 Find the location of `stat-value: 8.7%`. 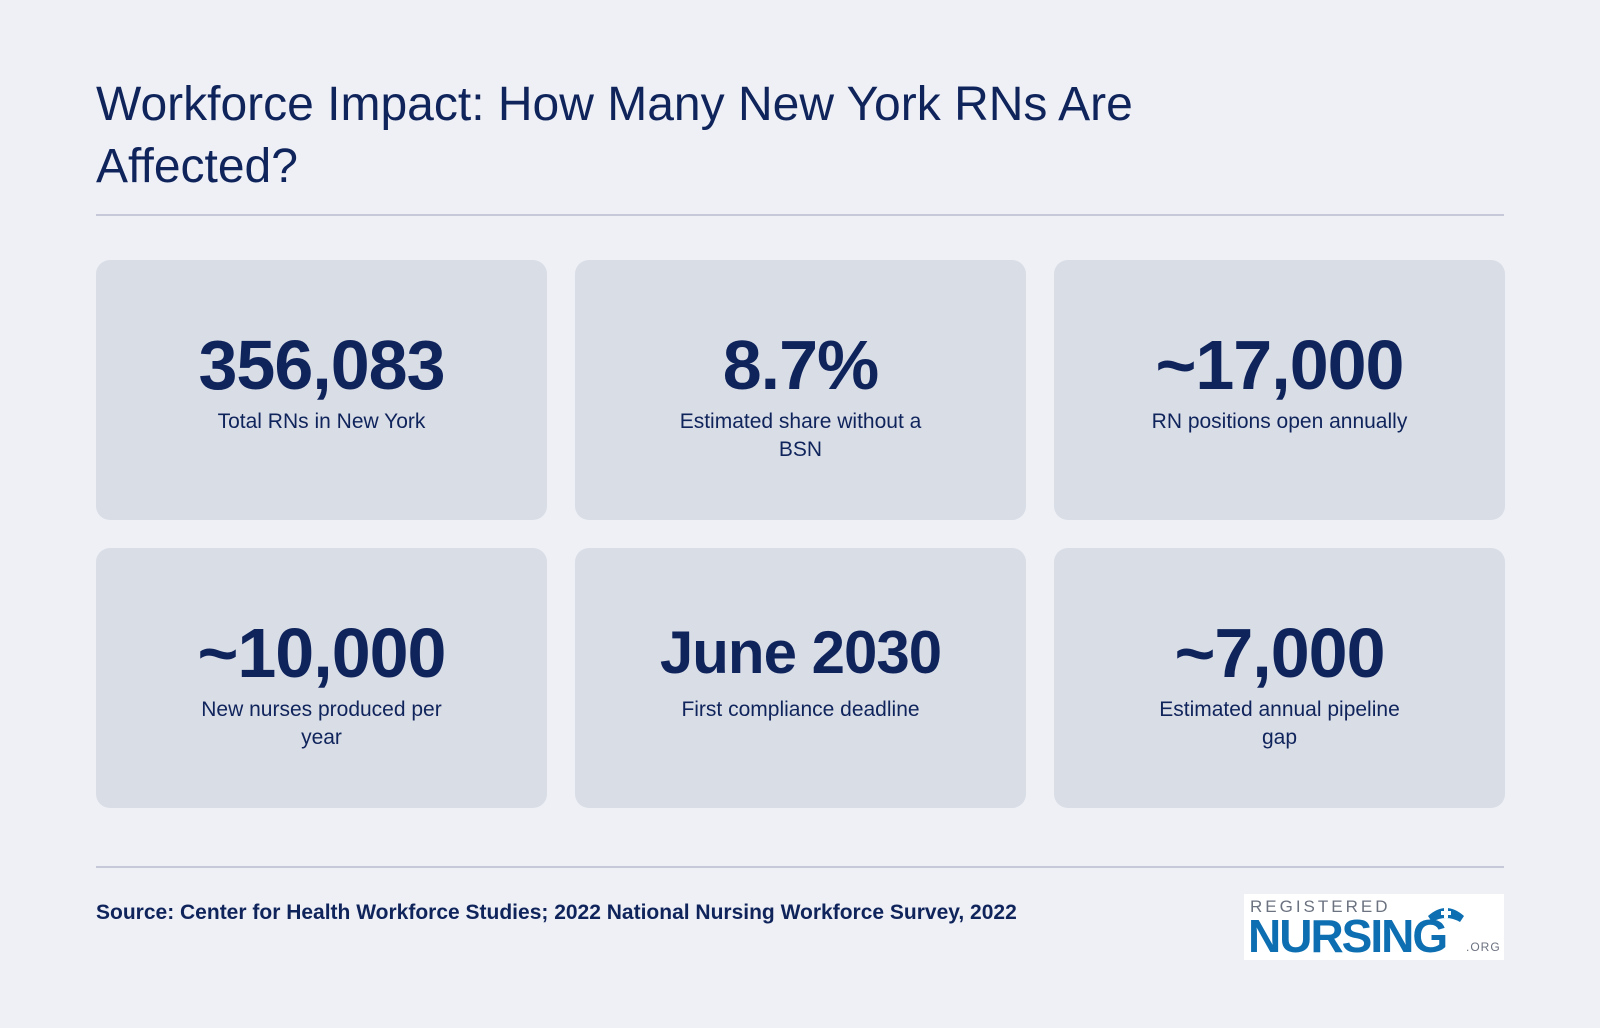

stat-value: 8.7% is located at coordinates (801, 365).